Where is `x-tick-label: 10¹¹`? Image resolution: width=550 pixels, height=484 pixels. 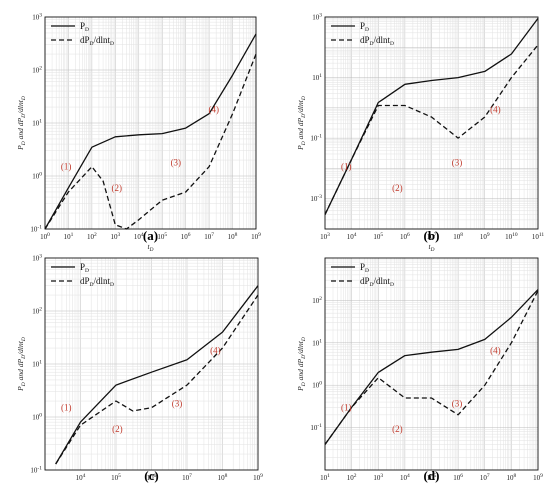
x-tick-label: 10¹¹ is located at coordinates (538, 236).